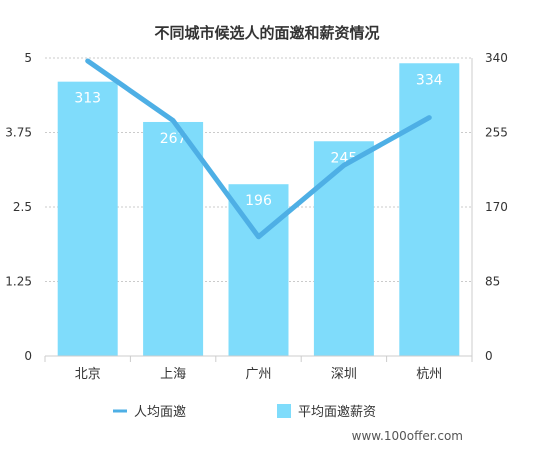  What do you see at coordinates (18, 133) in the screenshot?
I see `left-tick-label: 3.75` at bounding box center [18, 133].